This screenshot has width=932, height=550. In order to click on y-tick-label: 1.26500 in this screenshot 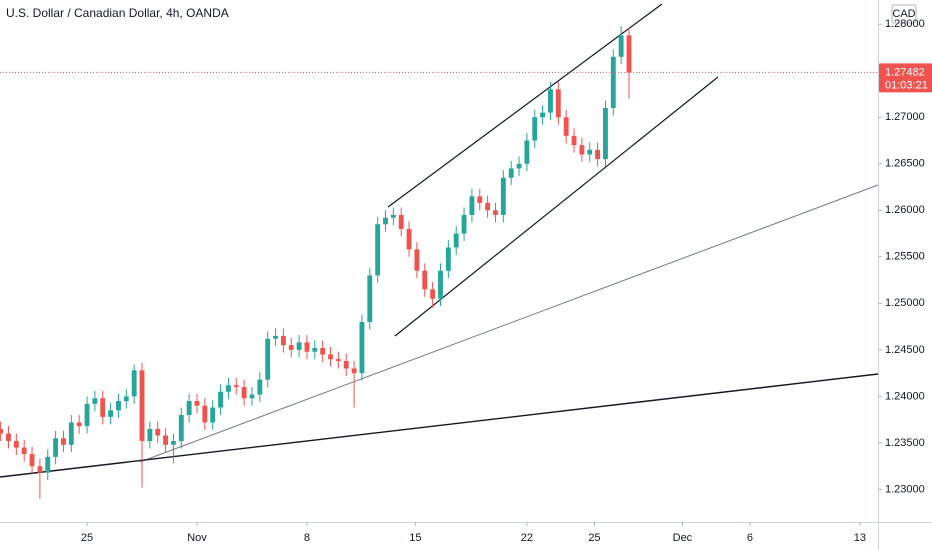, I will do `click(905, 164)`.